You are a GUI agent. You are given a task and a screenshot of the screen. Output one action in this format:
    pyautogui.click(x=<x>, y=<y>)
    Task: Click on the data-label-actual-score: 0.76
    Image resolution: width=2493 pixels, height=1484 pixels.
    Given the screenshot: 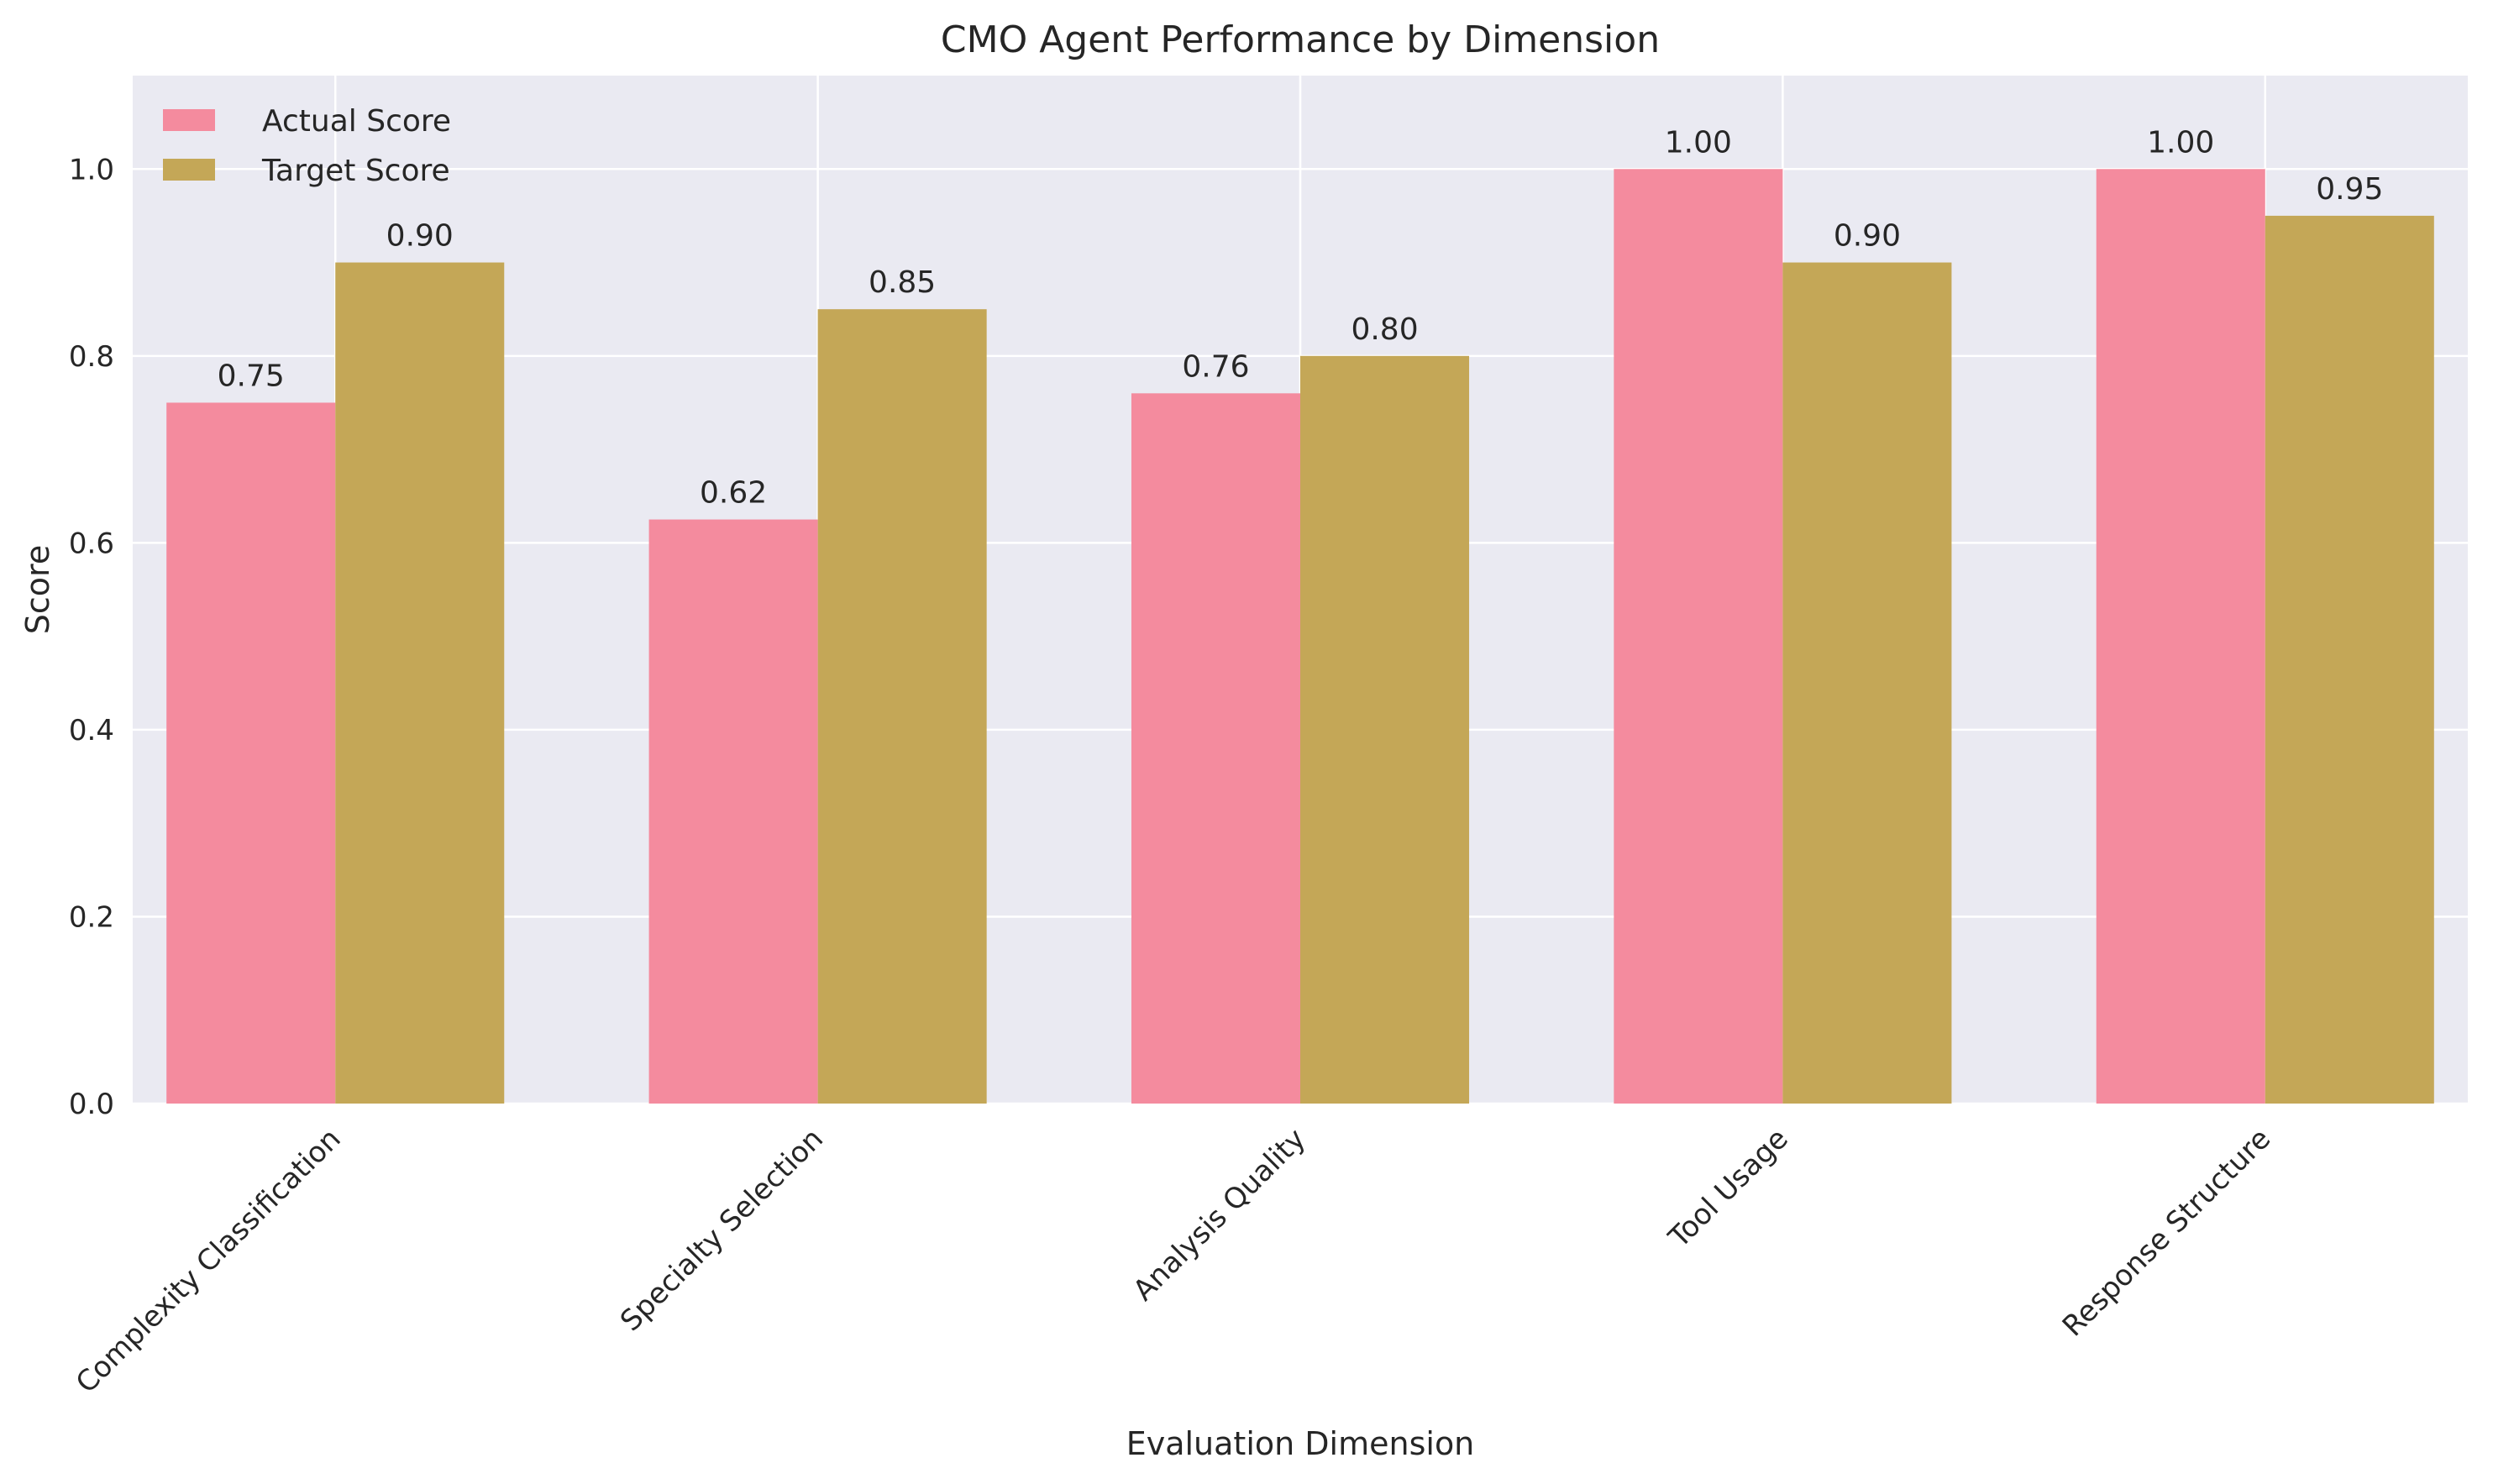 What is the action you would take?
    pyautogui.click(x=1216, y=367)
    